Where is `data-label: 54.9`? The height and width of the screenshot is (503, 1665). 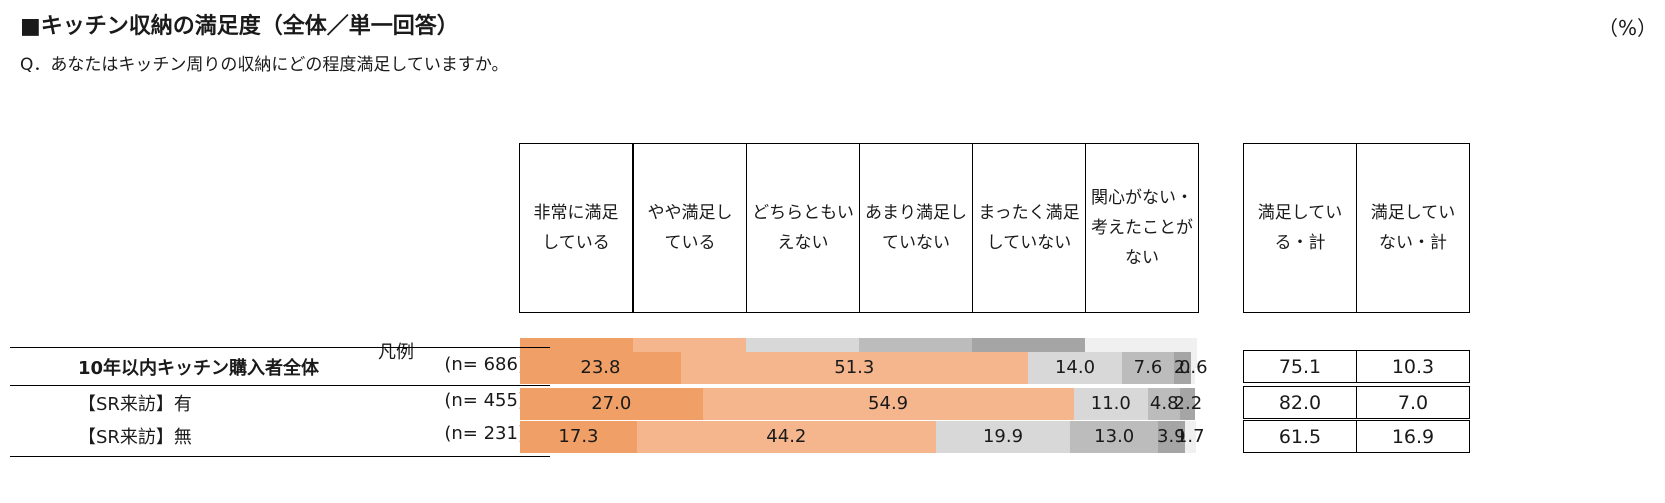 data-label: 54.9 is located at coordinates (888, 403).